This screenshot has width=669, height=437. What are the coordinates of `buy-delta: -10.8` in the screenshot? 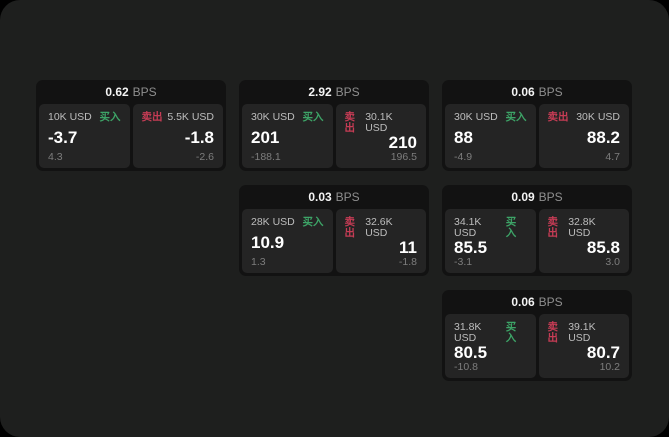 It's located at (466, 366).